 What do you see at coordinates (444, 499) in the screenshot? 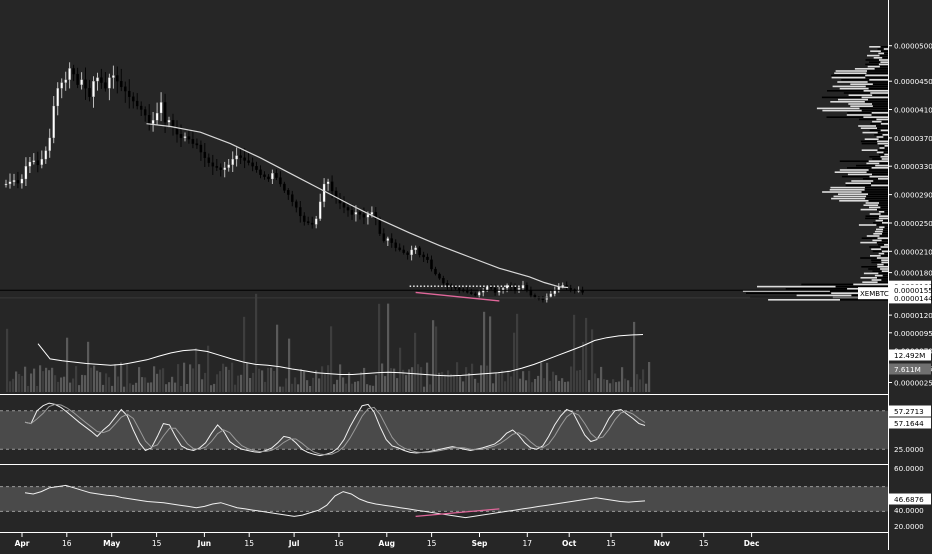
I see `rsi-band` at bounding box center [444, 499].